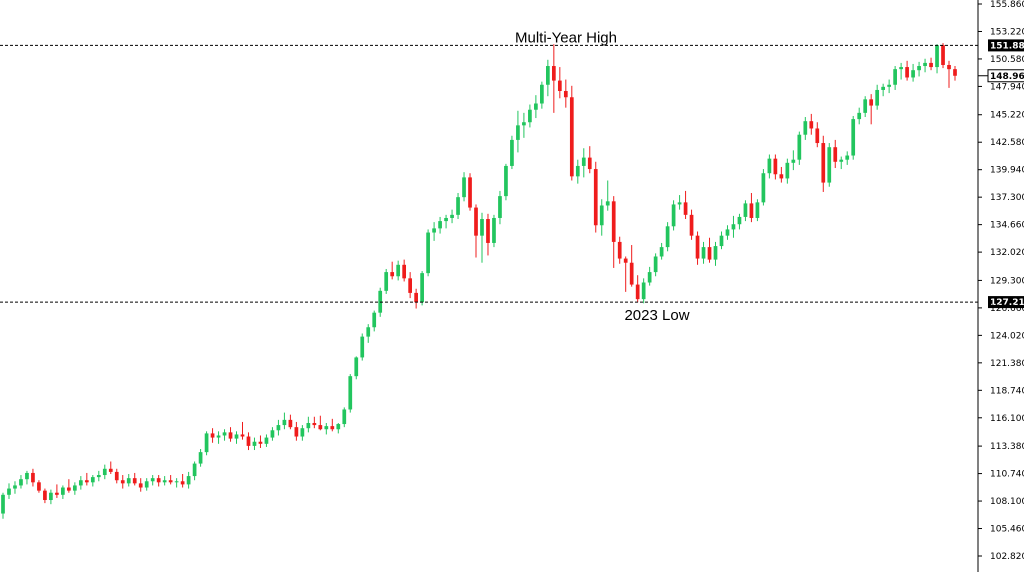  I want to click on 2023-low-annotation: 2023 Low, so click(656, 315).